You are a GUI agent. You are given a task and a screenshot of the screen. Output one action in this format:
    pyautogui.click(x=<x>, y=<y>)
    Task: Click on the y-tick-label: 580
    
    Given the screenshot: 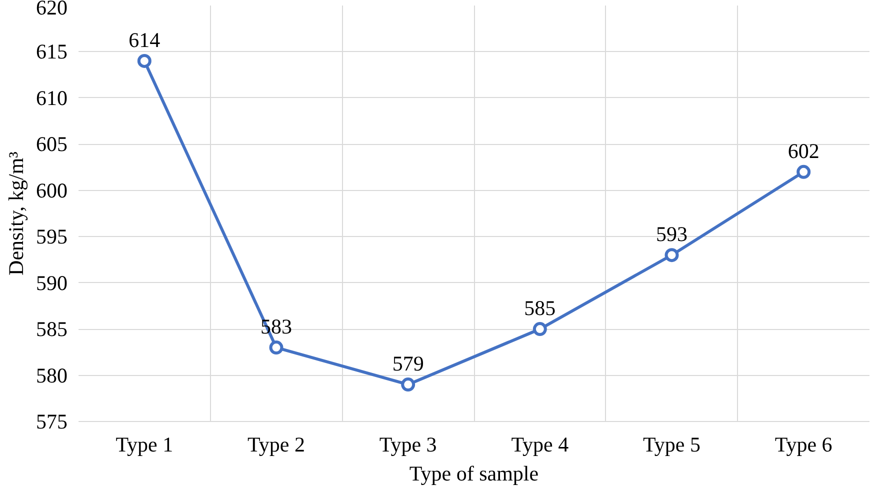 What is the action you would take?
    pyautogui.click(x=52, y=375)
    